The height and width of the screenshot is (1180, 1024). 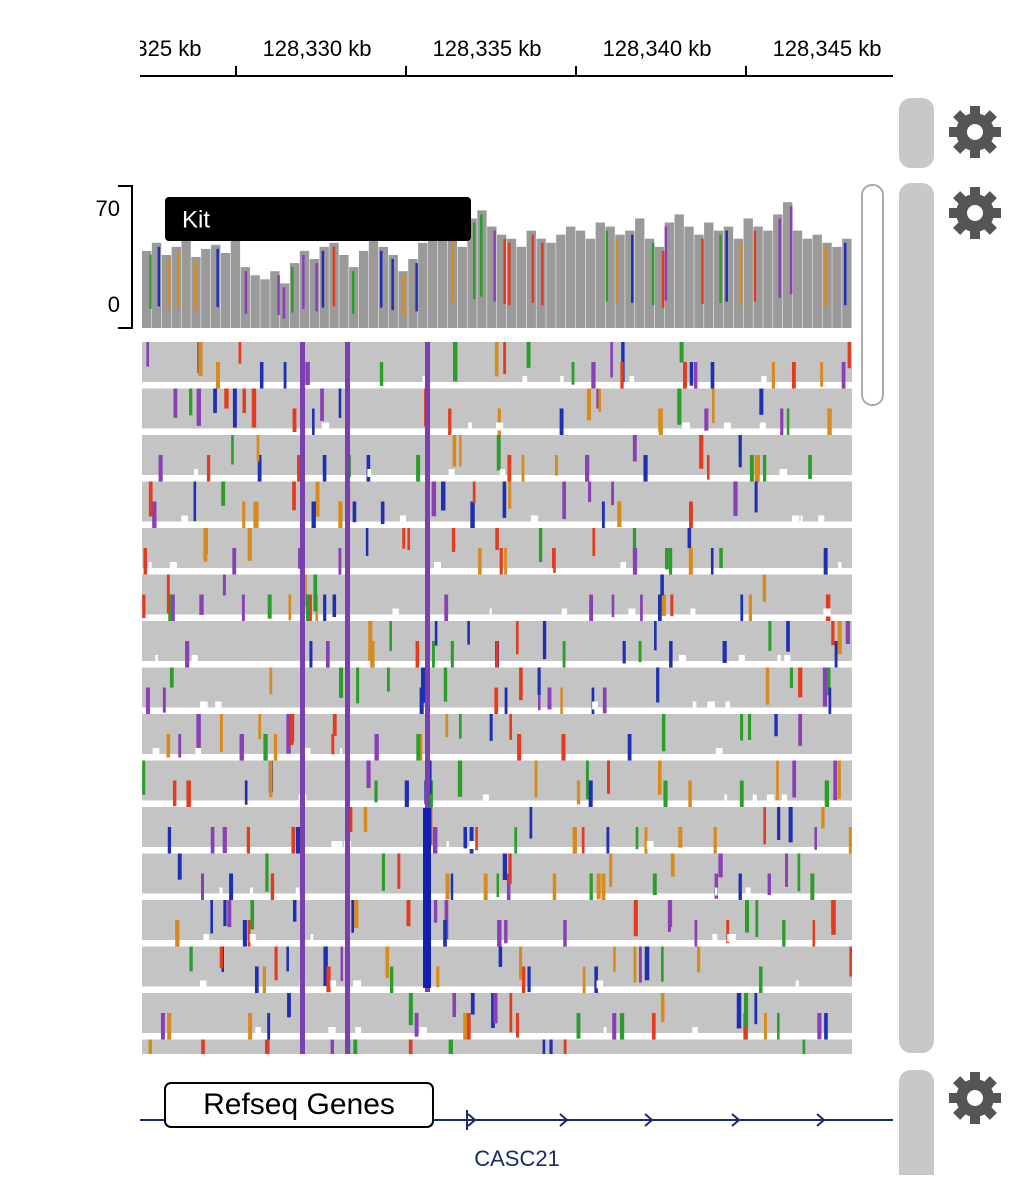 I want to click on ruler-label: 128,340 kb, so click(x=657, y=48).